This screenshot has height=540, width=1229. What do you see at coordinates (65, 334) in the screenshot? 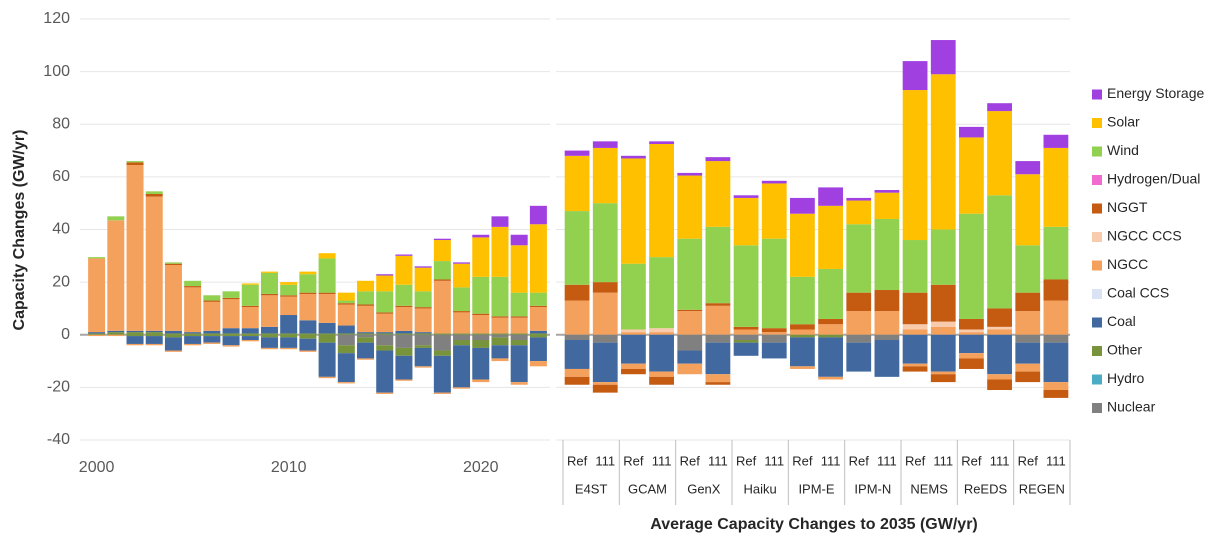
I see `y-tick-label: 0` at bounding box center [65, 334].